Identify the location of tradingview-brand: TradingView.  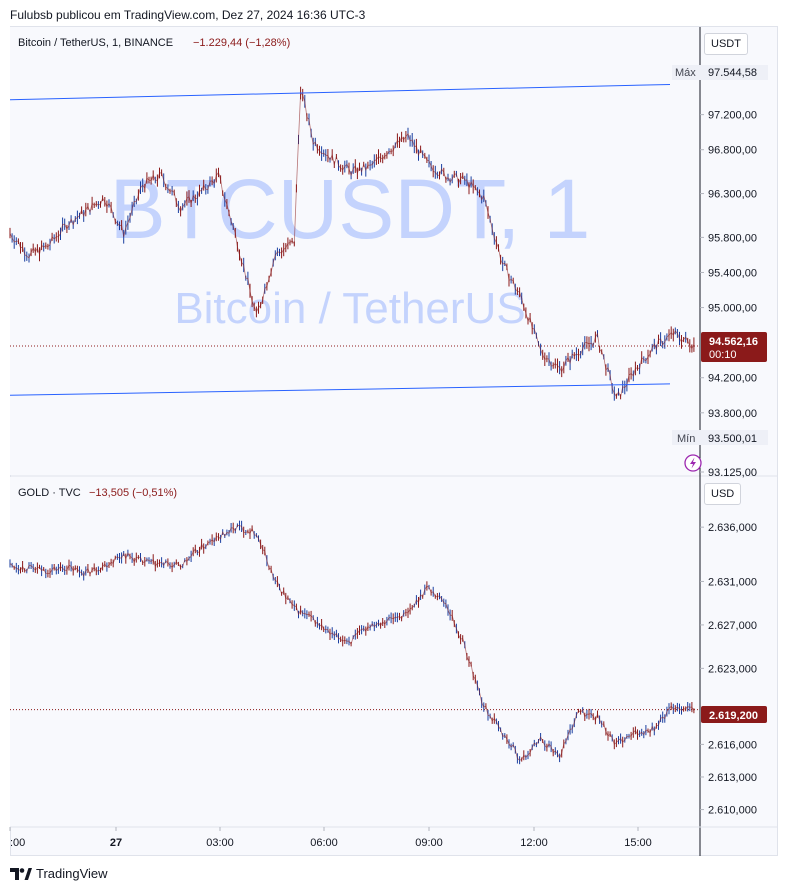
(72, 873).